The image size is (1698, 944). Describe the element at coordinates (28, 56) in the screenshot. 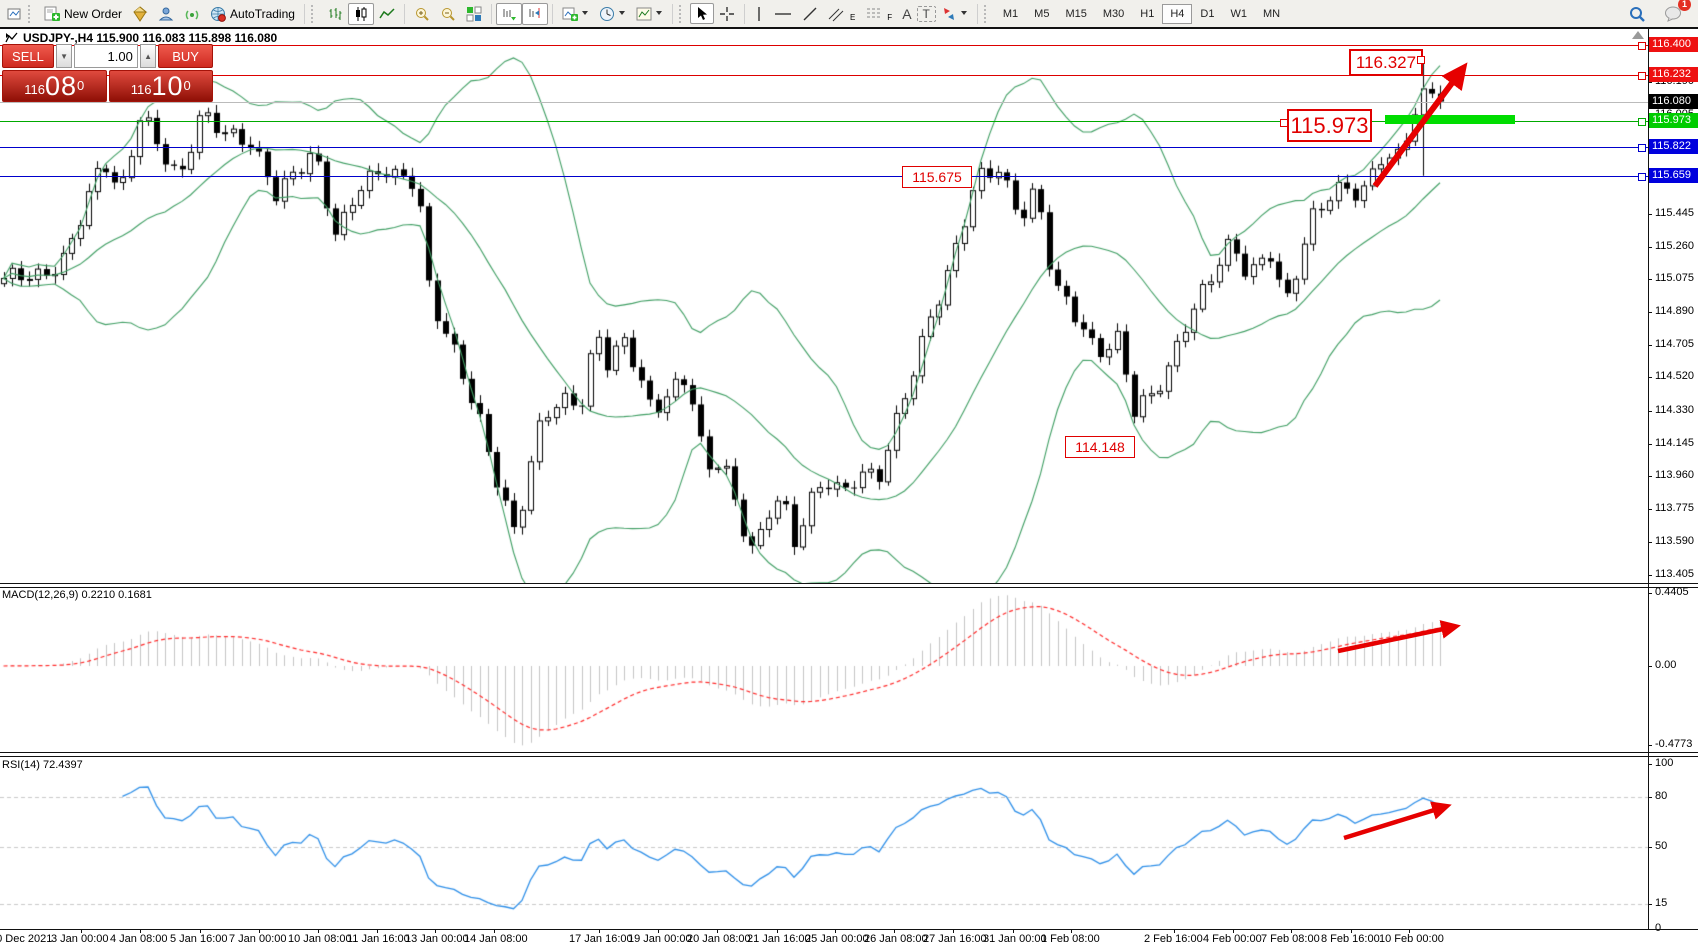

I see `sell-button: SELL` at that location.